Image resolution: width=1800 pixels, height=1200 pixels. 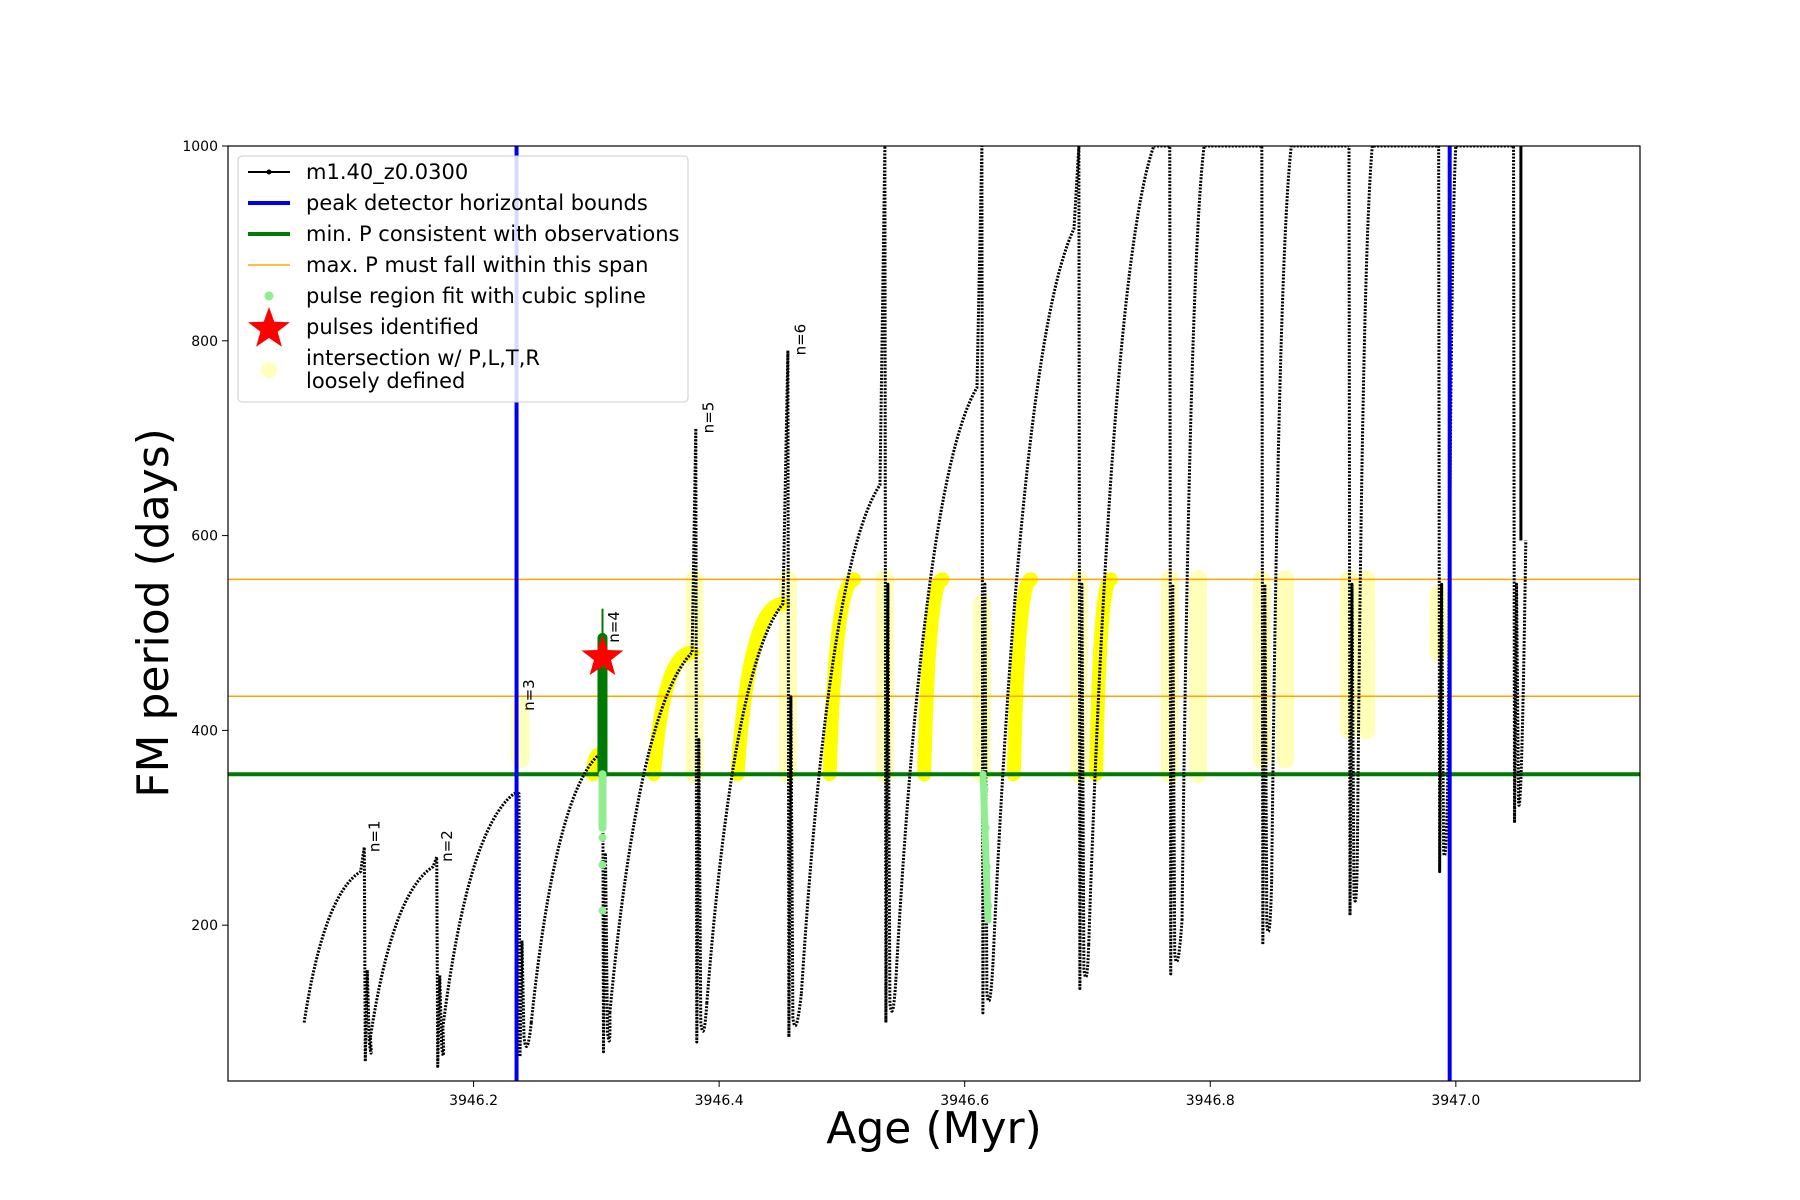 I want to click on horizontal-lines-layer, so click(x=934, y=677).